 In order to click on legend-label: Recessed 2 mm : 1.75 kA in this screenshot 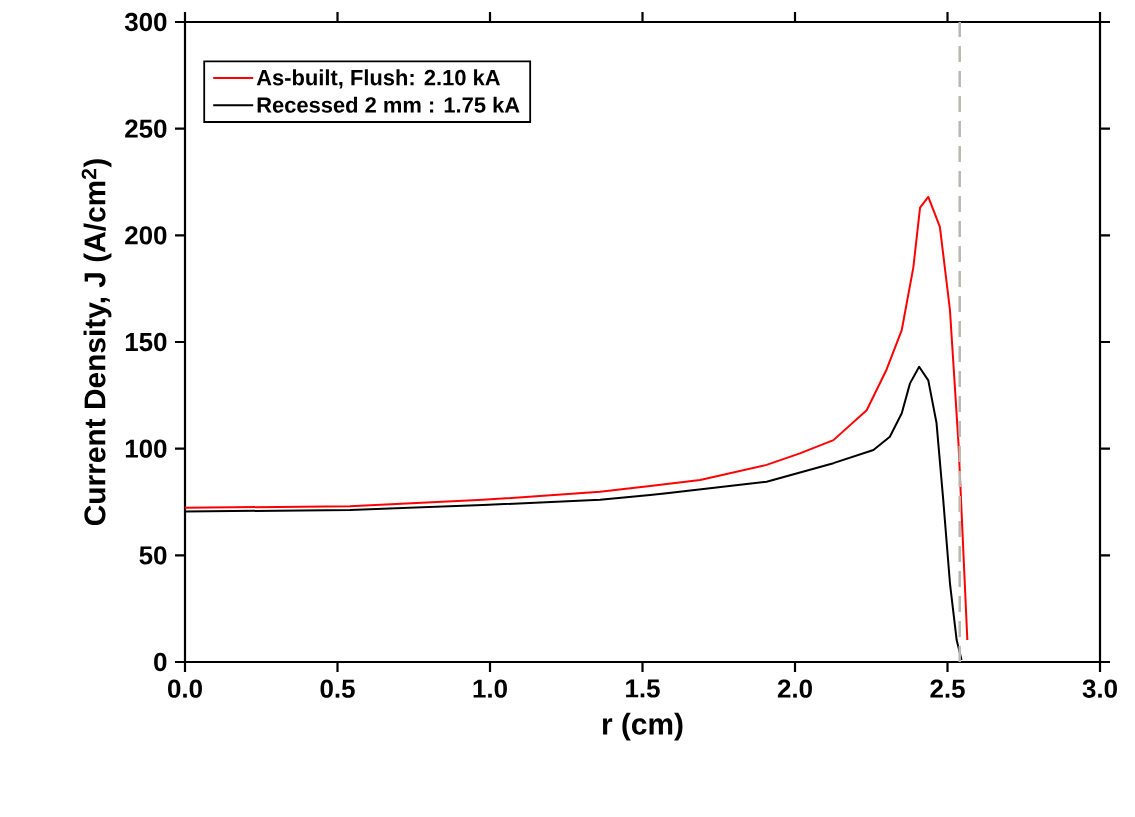, I will do `click(388, 104)`.